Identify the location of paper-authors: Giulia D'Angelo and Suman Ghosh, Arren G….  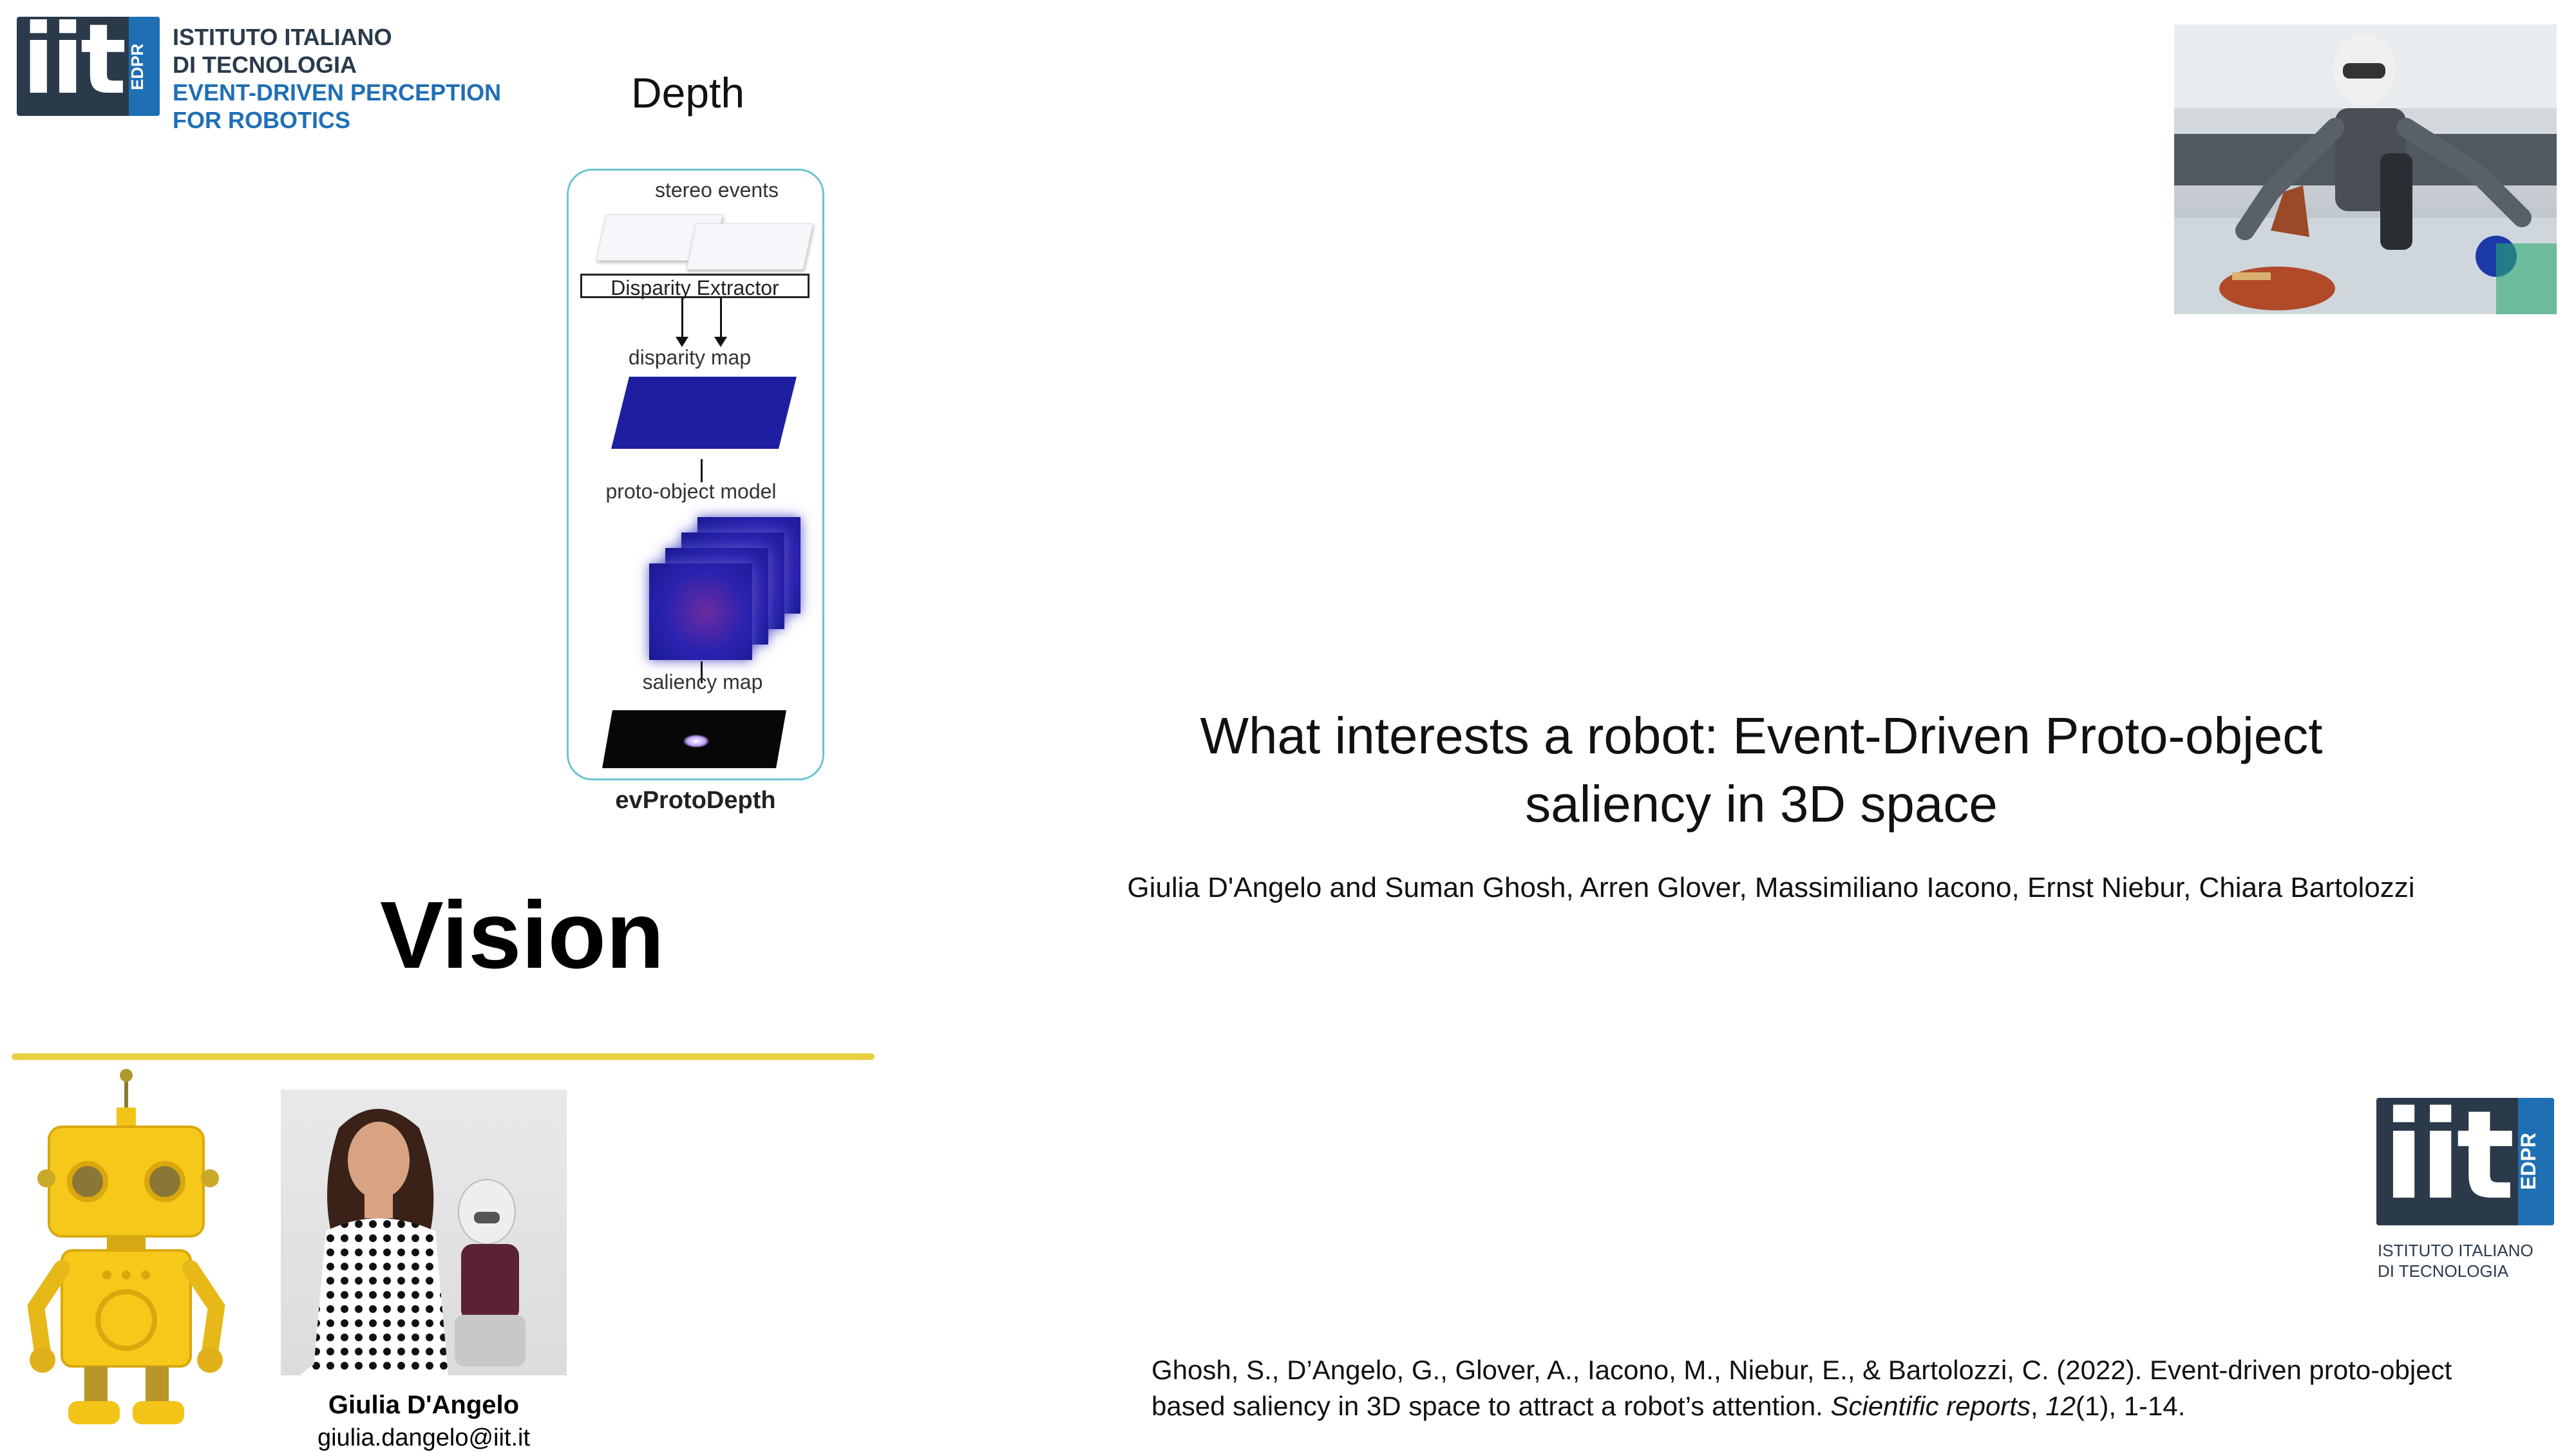
(1771, 888).